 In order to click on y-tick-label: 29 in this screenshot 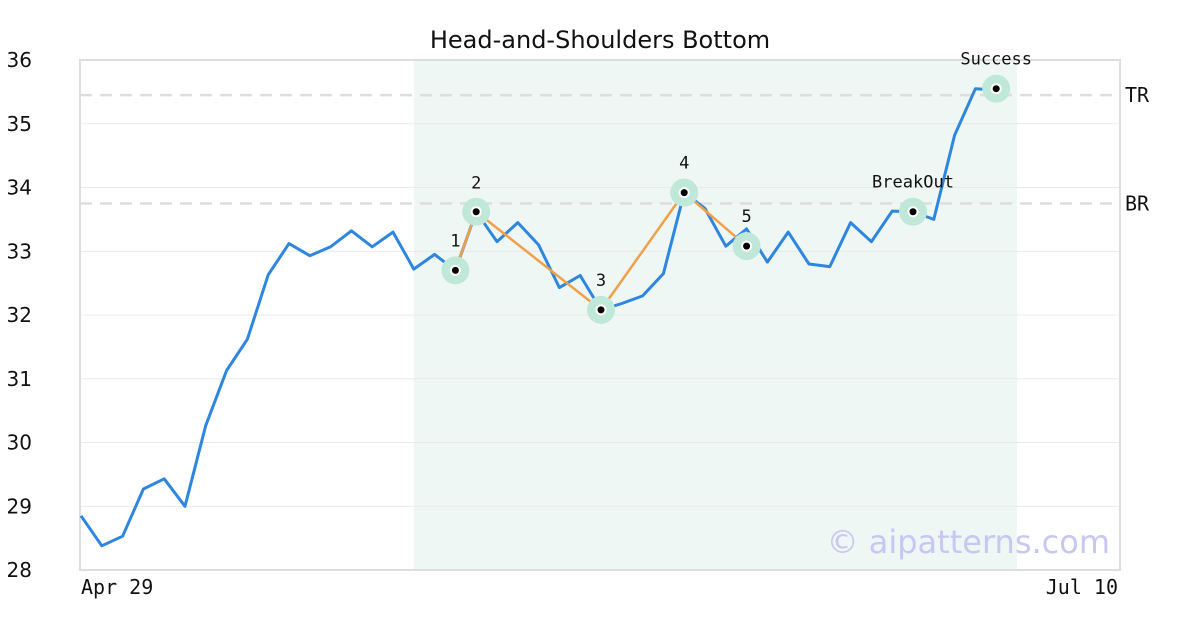, I will do `click(19, 506)`.